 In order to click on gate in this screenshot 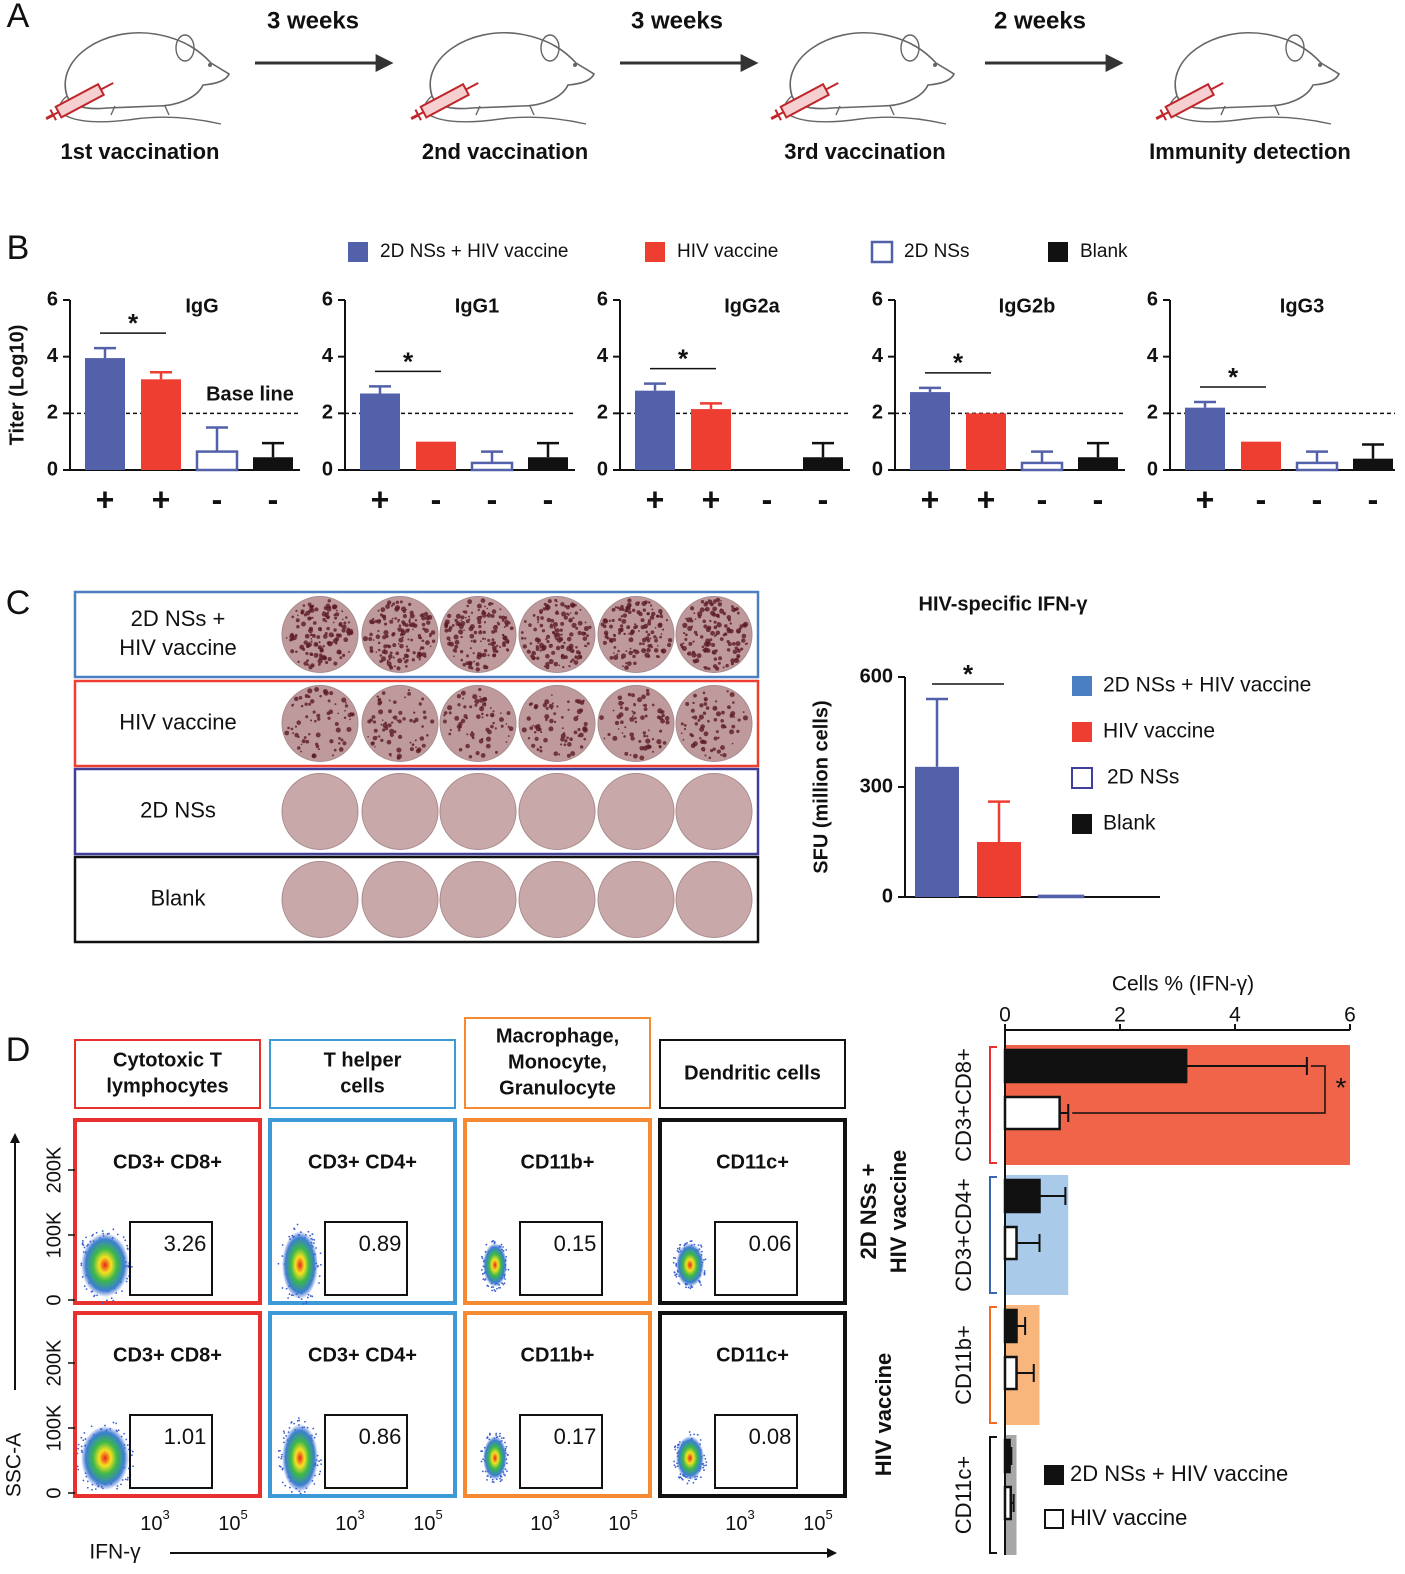, I will do `click(756, 1258)`.